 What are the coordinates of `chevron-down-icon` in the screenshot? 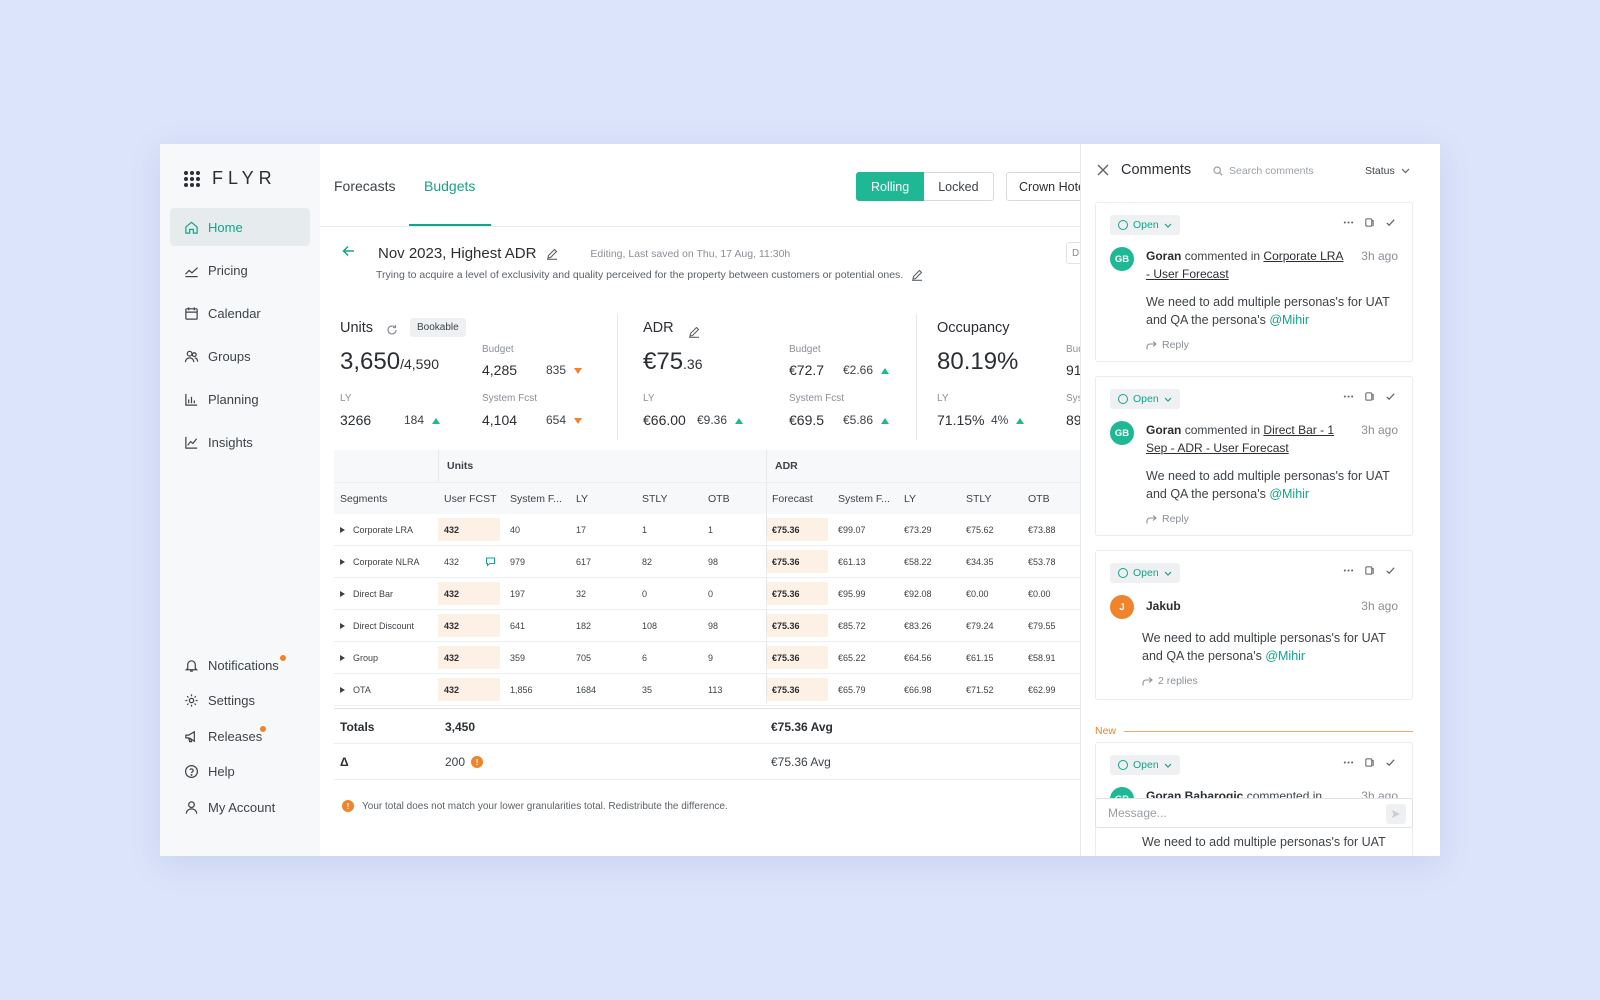 It's located at (1405, 171).